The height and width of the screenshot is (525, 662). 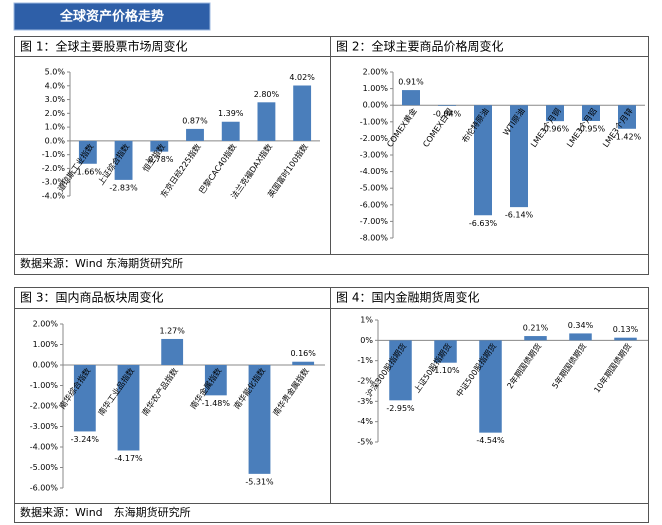 What do you see at coordinates (172, 330) in the screenshot?
I see `value-label: 1.27%` at bounding box center [172, 330].